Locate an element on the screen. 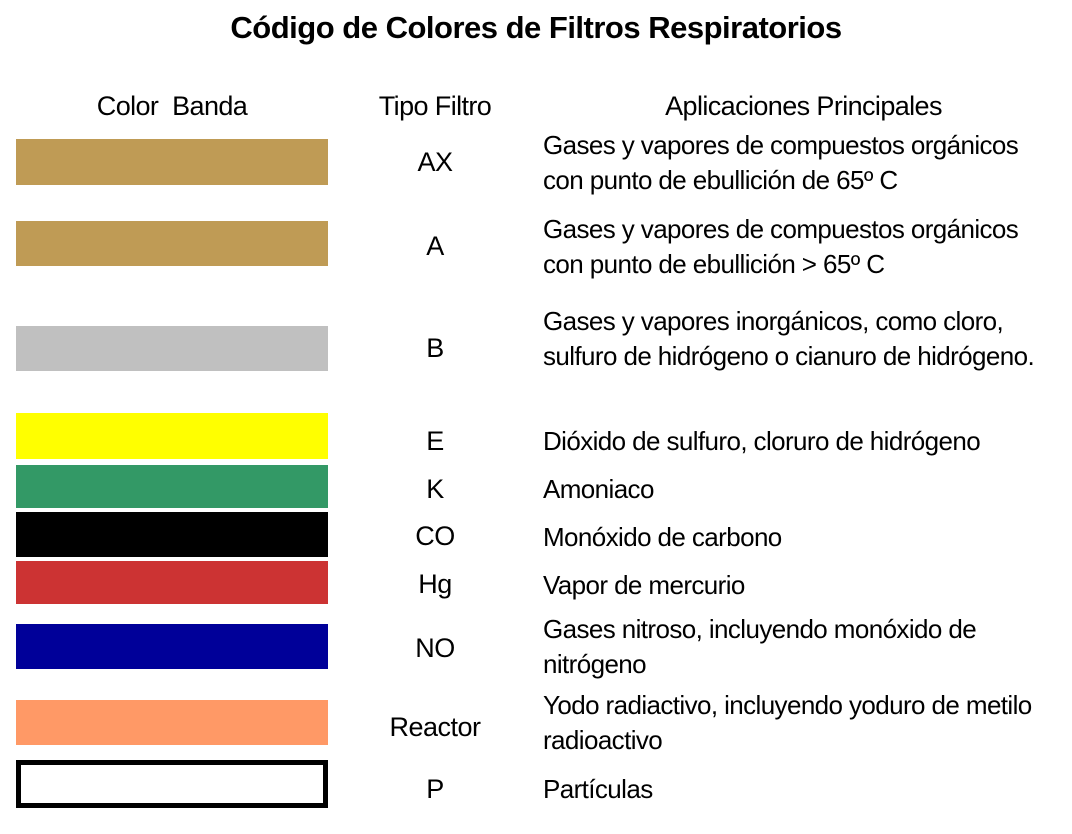 This screenshot has height=834, width=1072. filter-type-label: Hg is located at coordinates (435, 584).